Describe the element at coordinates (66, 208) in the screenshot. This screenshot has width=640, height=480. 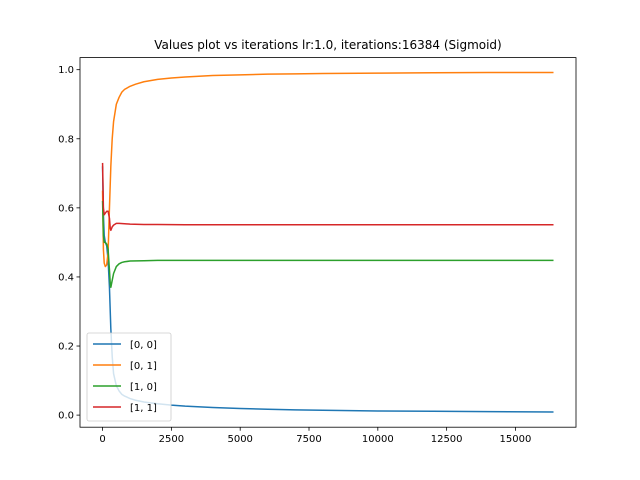
I see `y-tick-label: 0.6` at that location.